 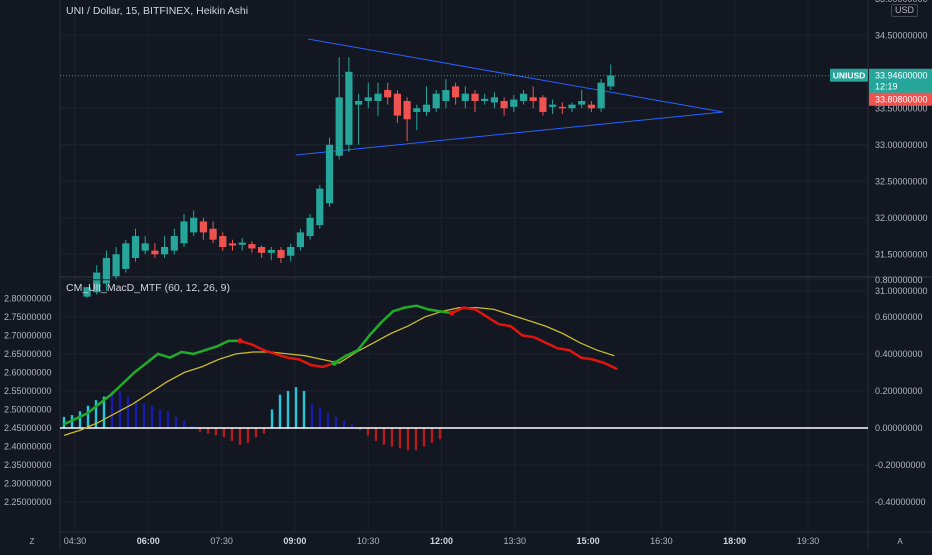 What do you see at coordinates (901, 218) in the screenshot?
I see `price-axis-tick: 32.00000000` at bounding box center [901, 218].